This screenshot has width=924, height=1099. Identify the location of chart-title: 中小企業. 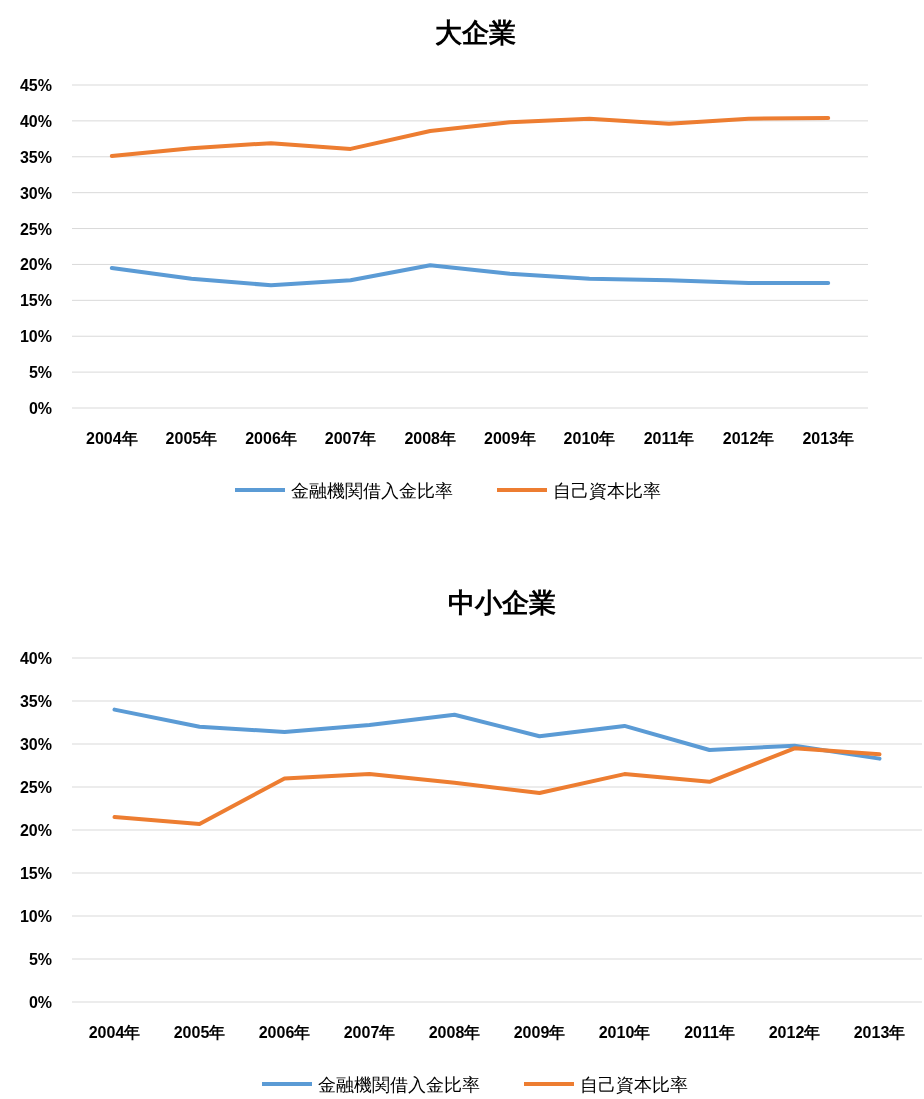
(502, 603).